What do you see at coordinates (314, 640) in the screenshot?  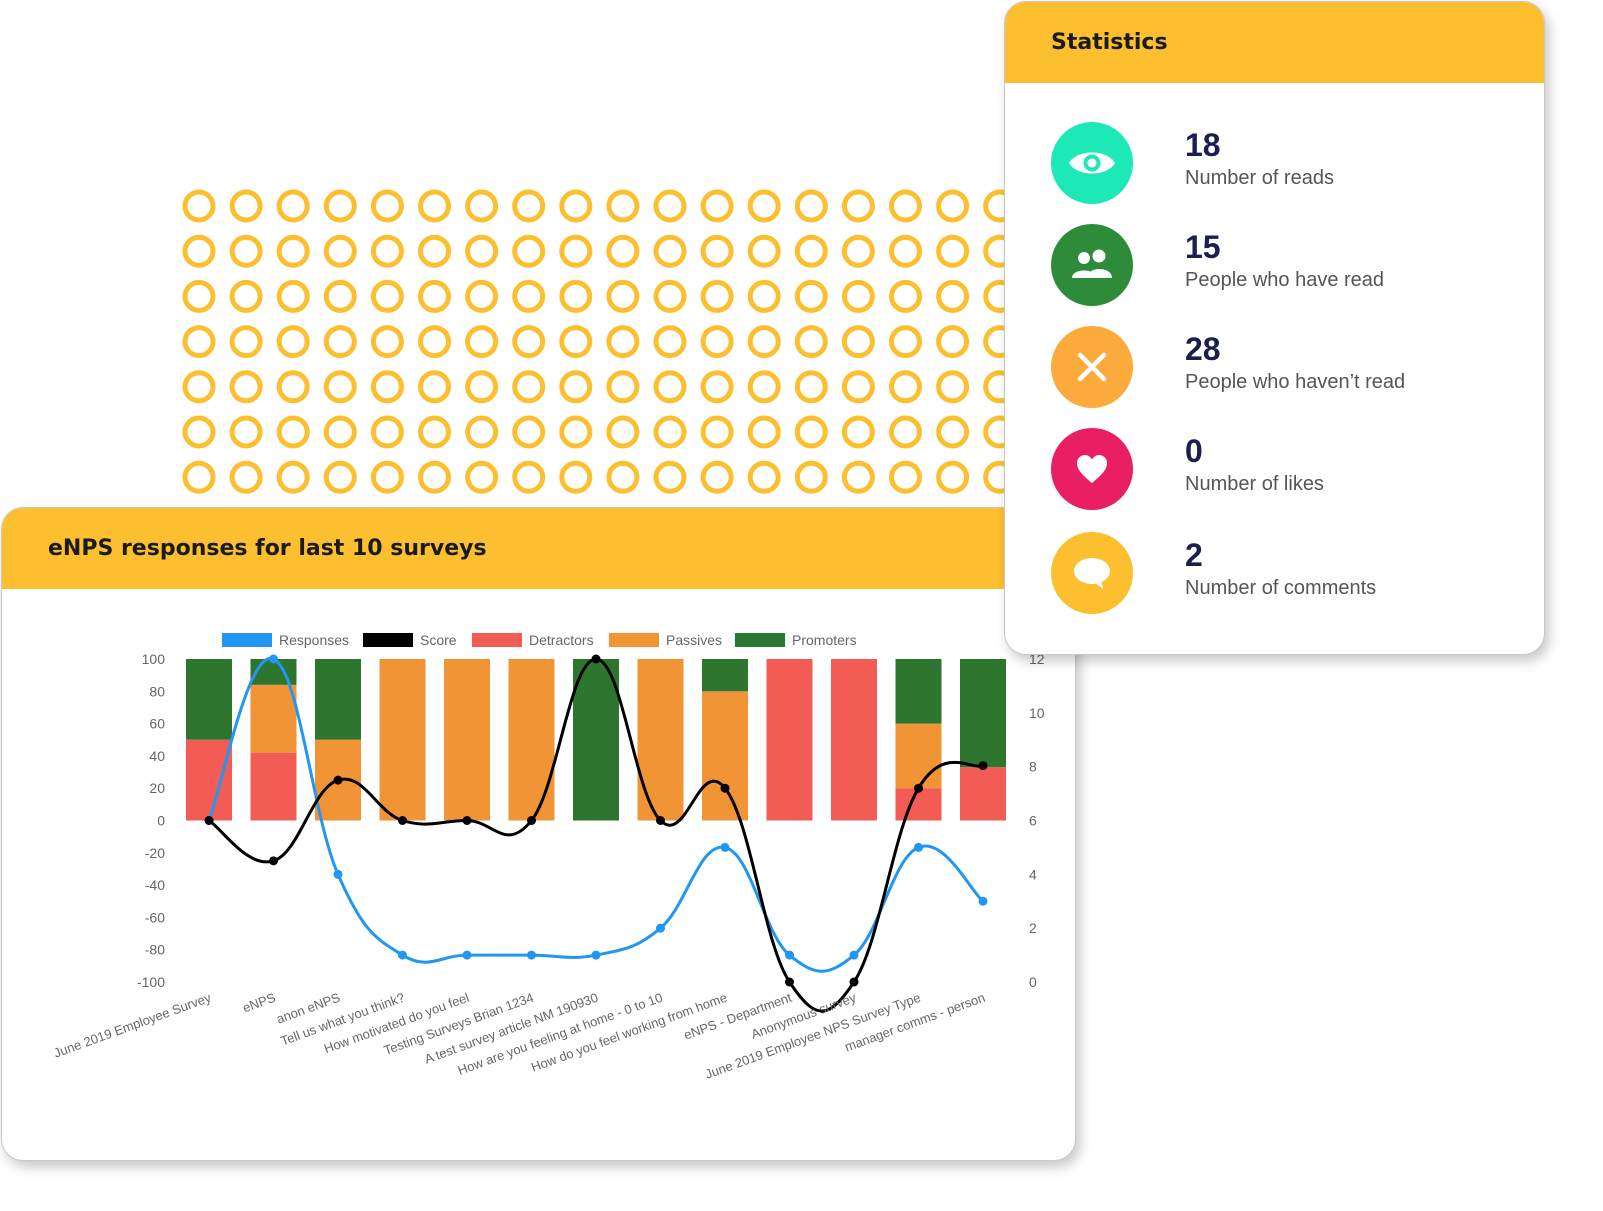 I see `legend-label: Responses` at bounding box center [314, 640].